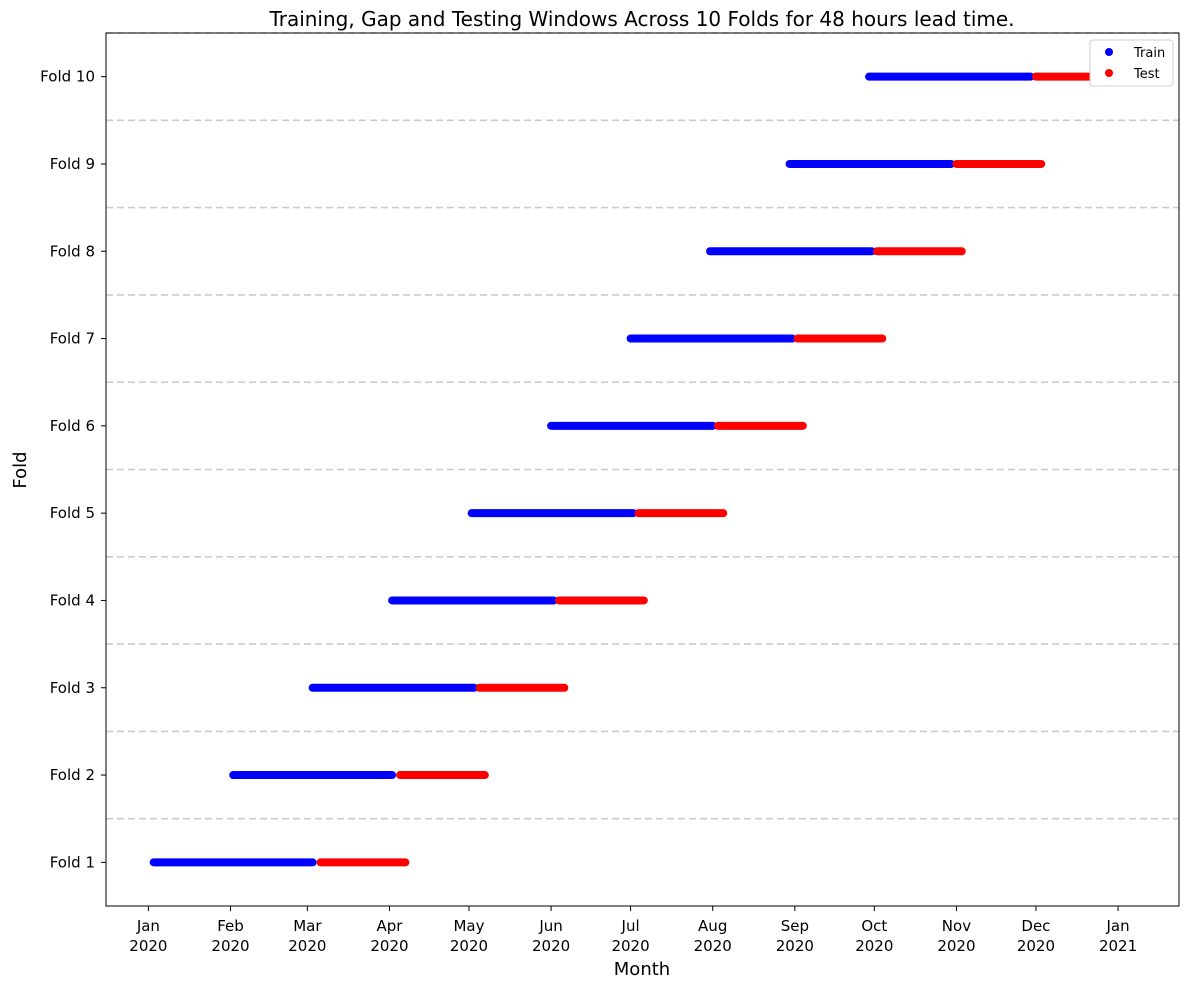  What do you see at coordinates (1109, 52) in the screenshot?
I see `legend-train-marker` at bounding box center [1109, 52].